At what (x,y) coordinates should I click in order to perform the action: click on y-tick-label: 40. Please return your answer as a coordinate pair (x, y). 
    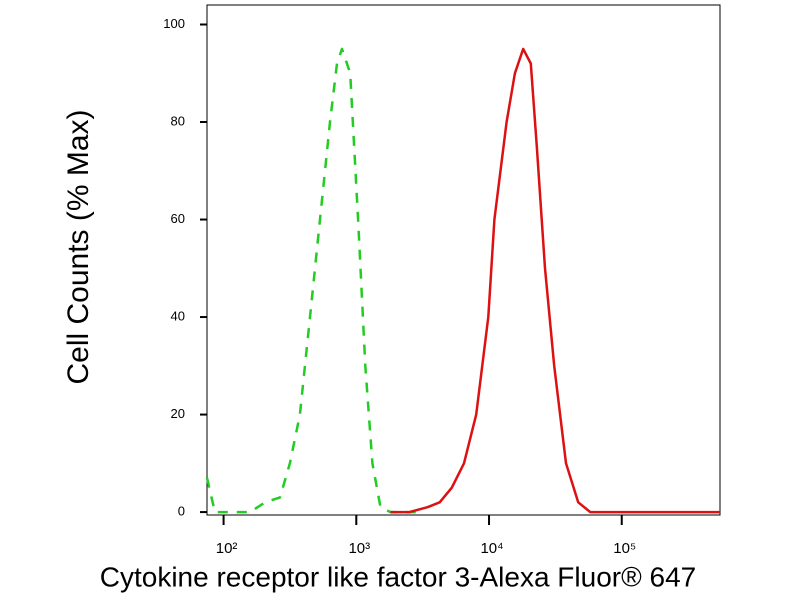
    Looking at the image, I should click on (178, 315).